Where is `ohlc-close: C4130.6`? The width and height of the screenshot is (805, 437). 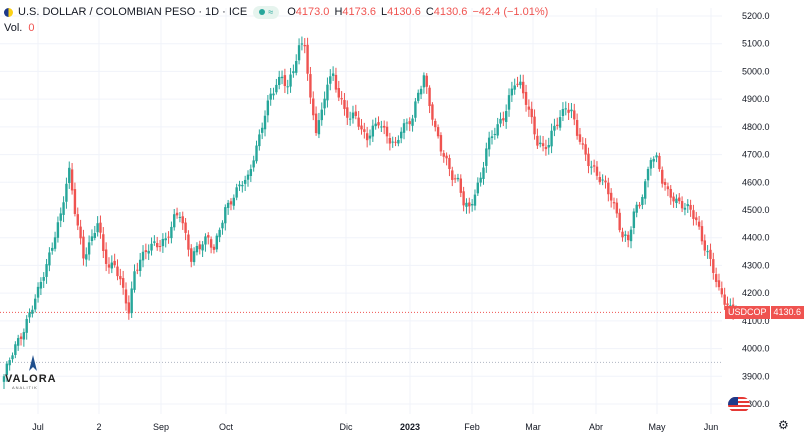
ohlc-close: C4130.6 is located at coordinates (446, 12).